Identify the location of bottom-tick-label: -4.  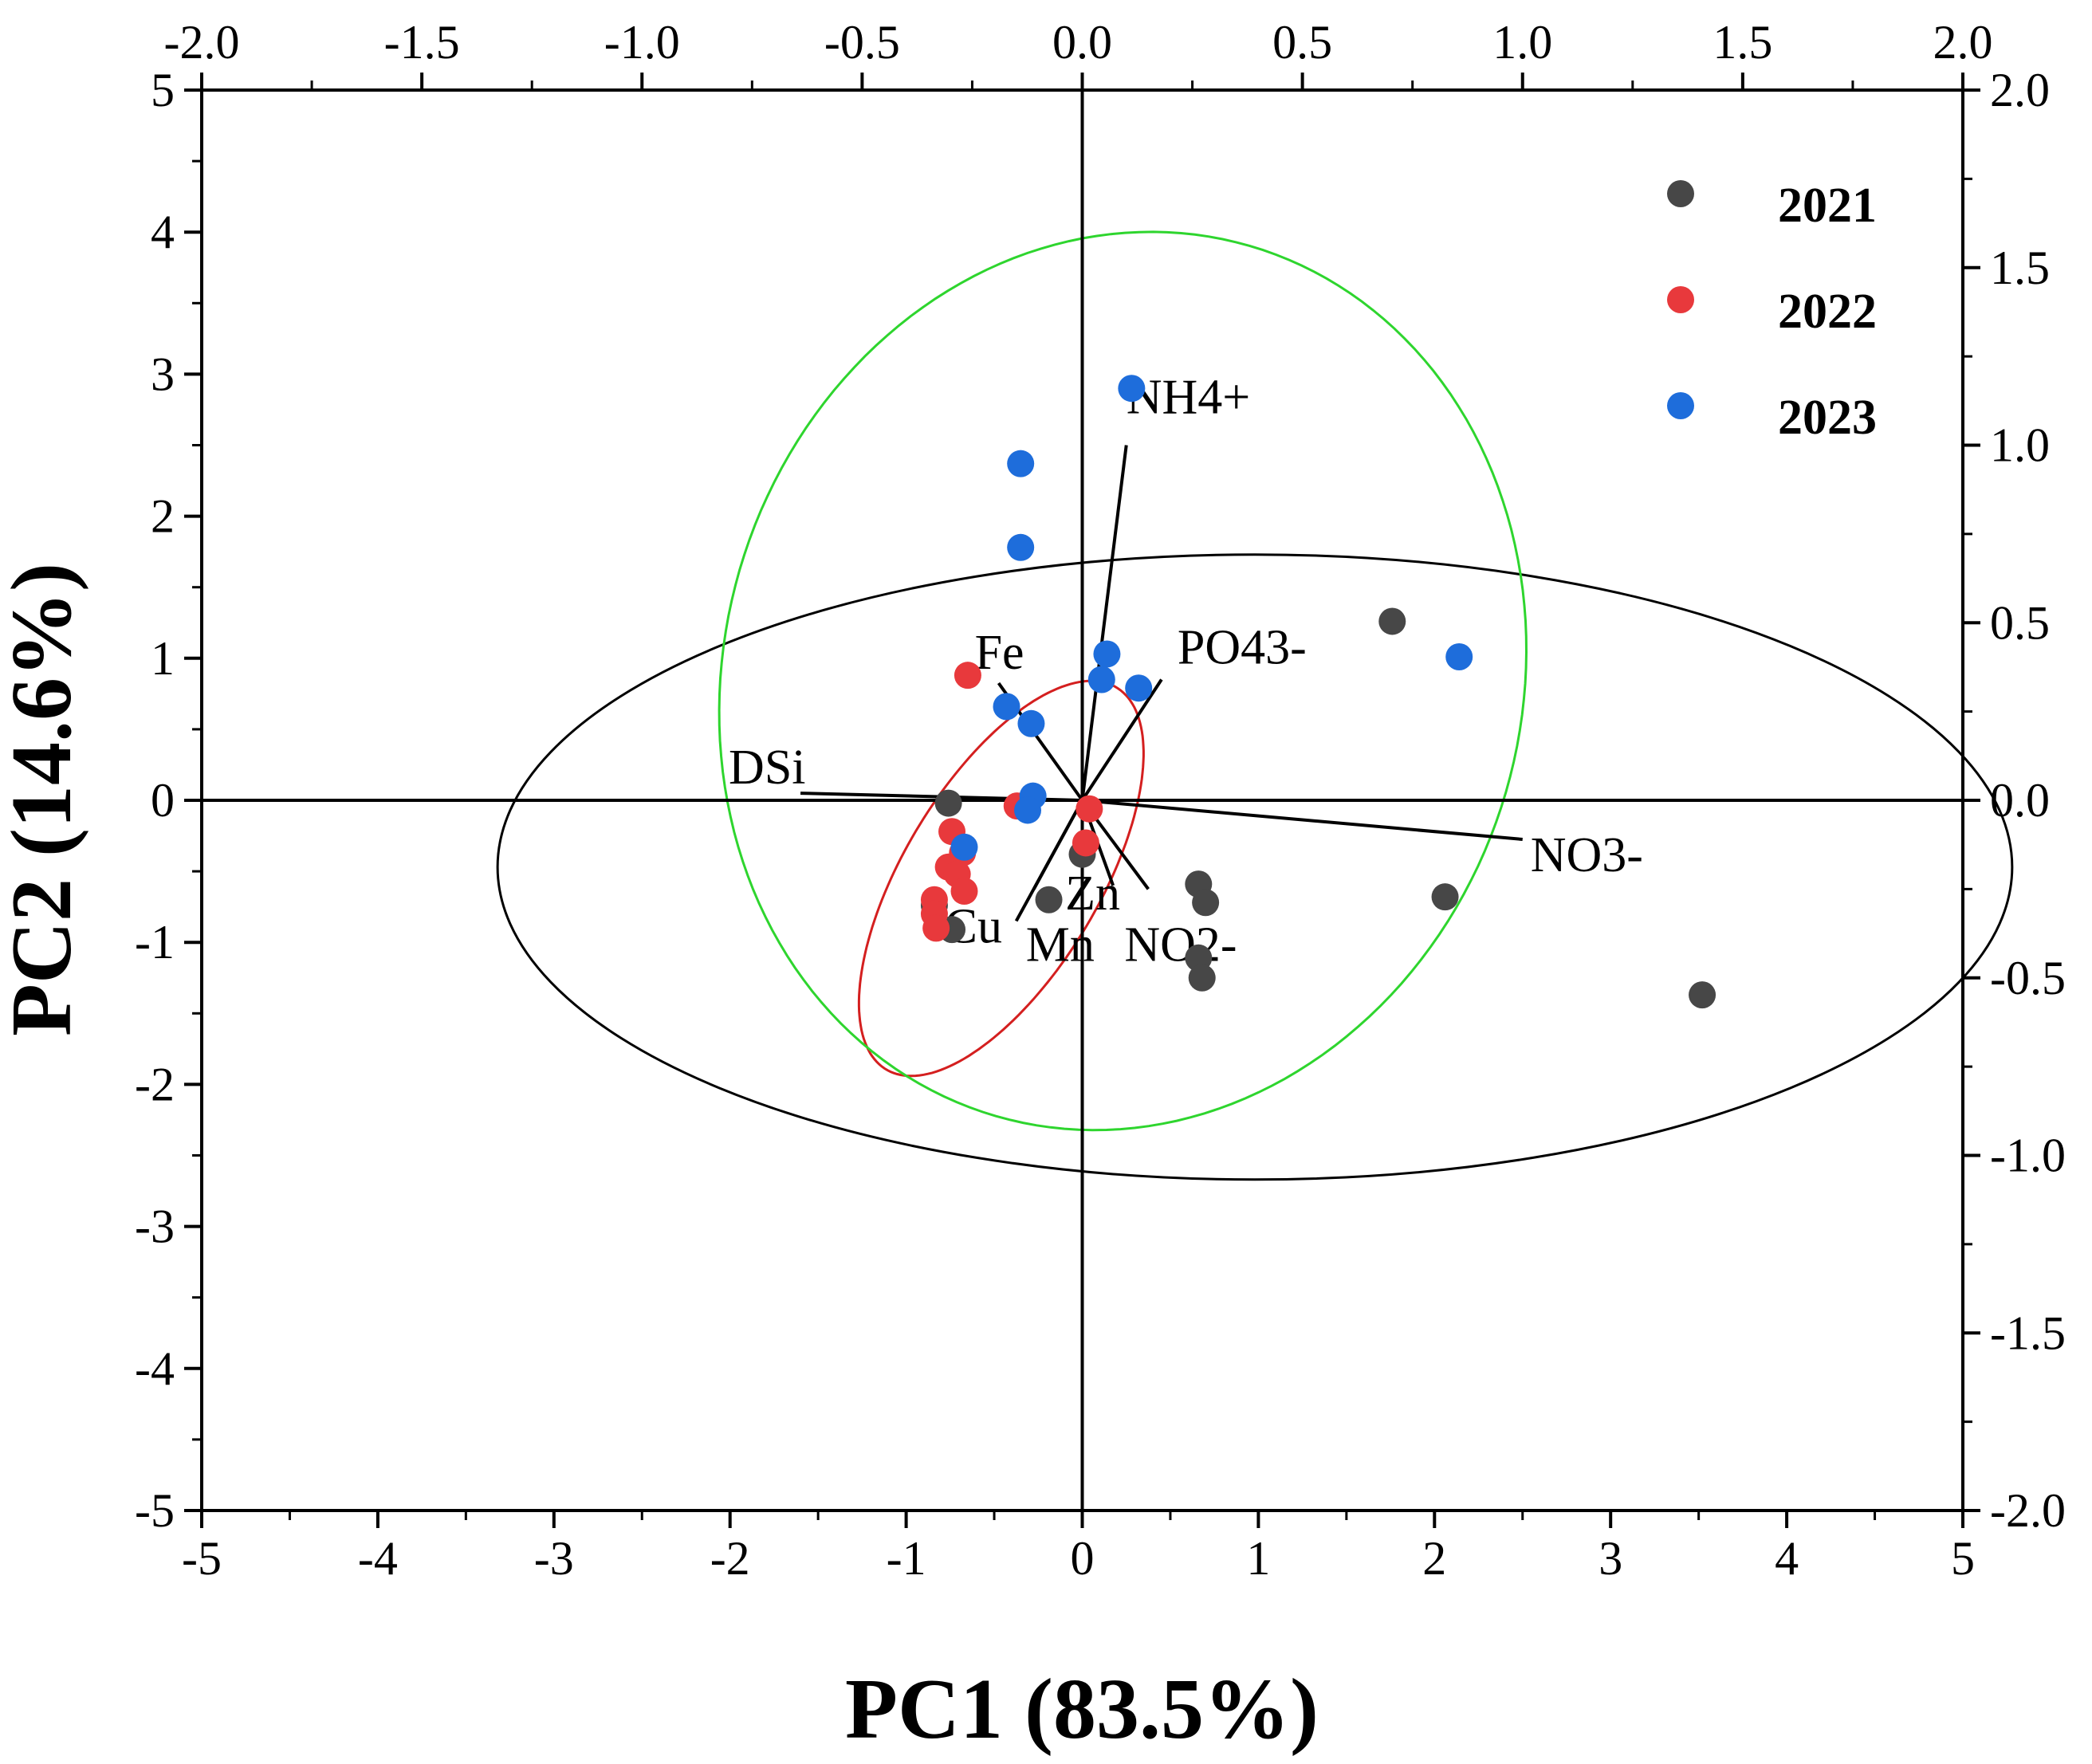
(378, 1559).